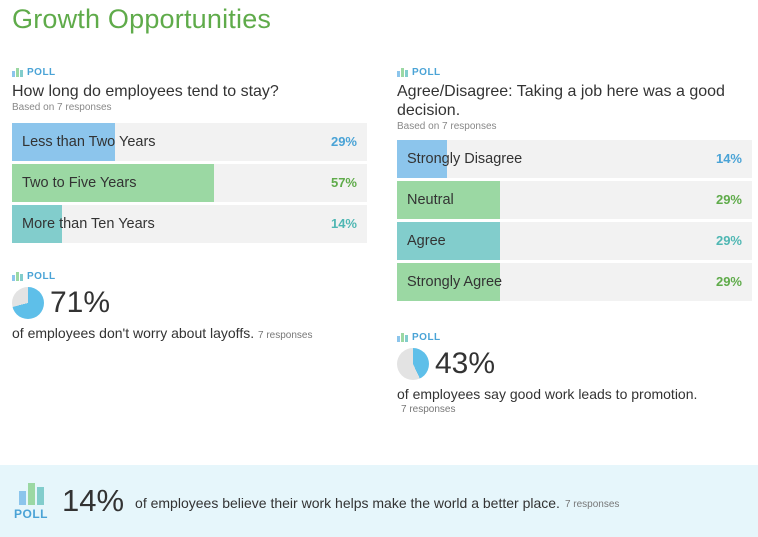  What do you see at coordinates (574, 159) in the screenshot?
I see `poll-option-row: Strongly Disagree 14%` at bounding box center [574, 159].